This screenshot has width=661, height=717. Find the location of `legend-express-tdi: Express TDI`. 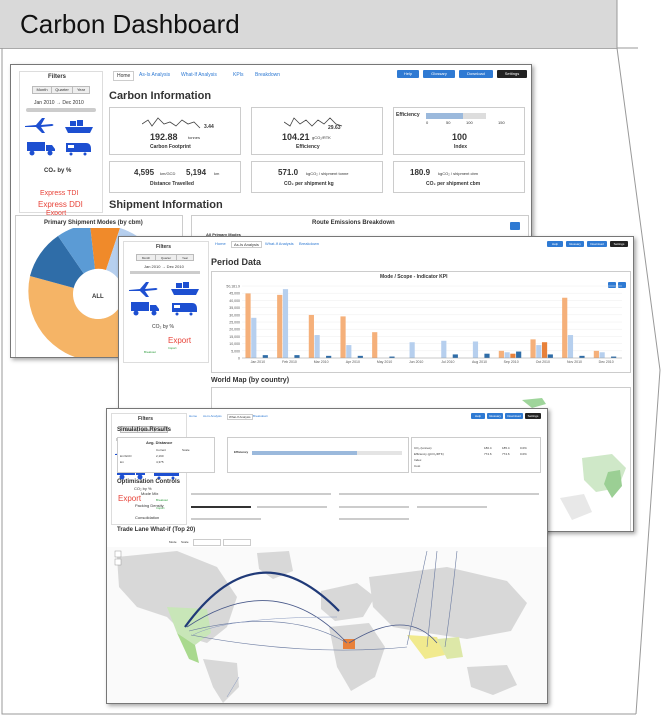

legend-express-tdi: Express TDI is located at coordinates (59, 193).